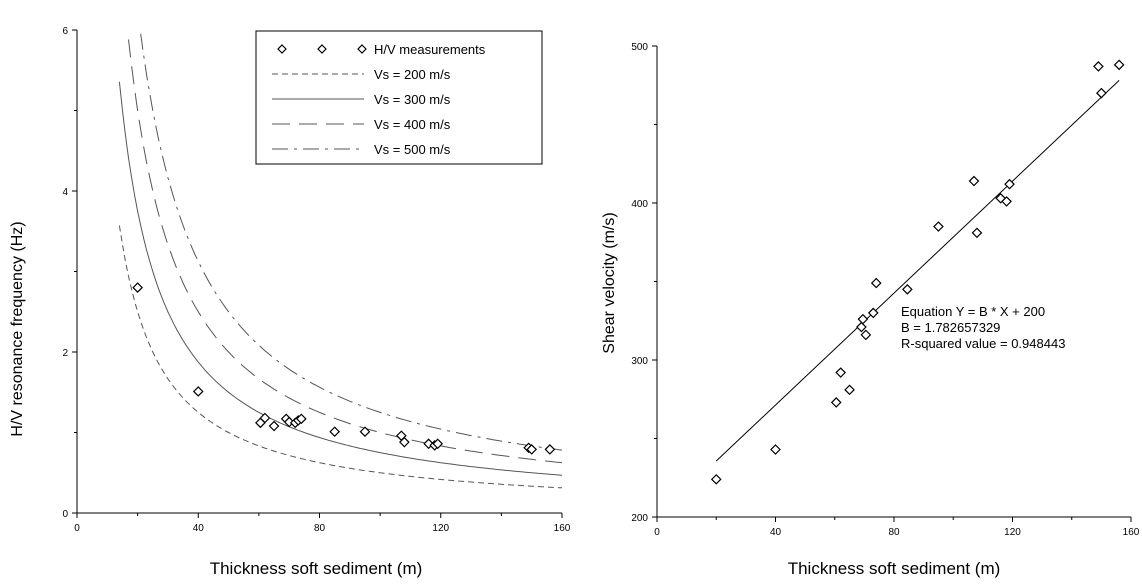  What do you see at coordinates (69, 273) in the screenshot?
I see `left-y-ticks: 0 2 4 6` at bounding box center [69, 273].